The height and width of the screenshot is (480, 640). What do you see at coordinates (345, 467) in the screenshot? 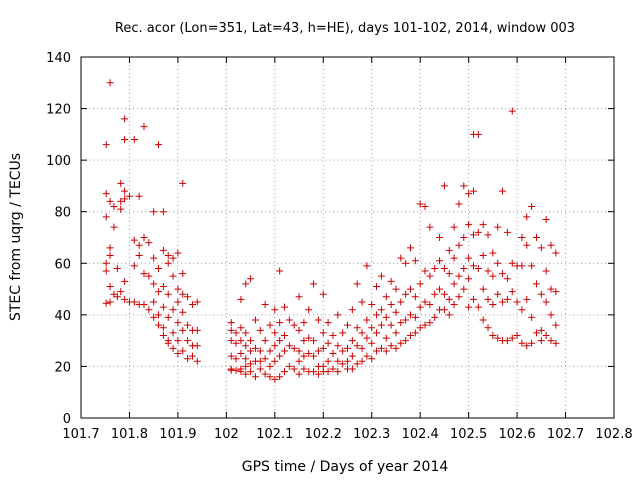
I see `x-axis-label: GPS time / Days of year 2014` at bounding box center [345, 467].